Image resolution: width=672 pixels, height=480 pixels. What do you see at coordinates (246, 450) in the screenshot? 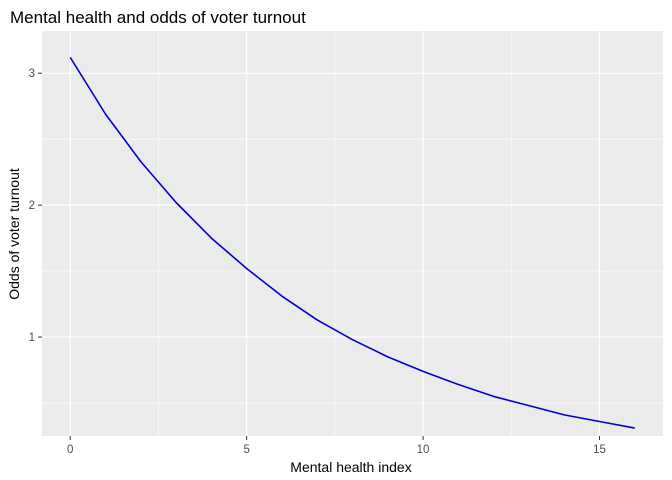
I see `x-tick-label: 5` at bounding box center [246, 450].